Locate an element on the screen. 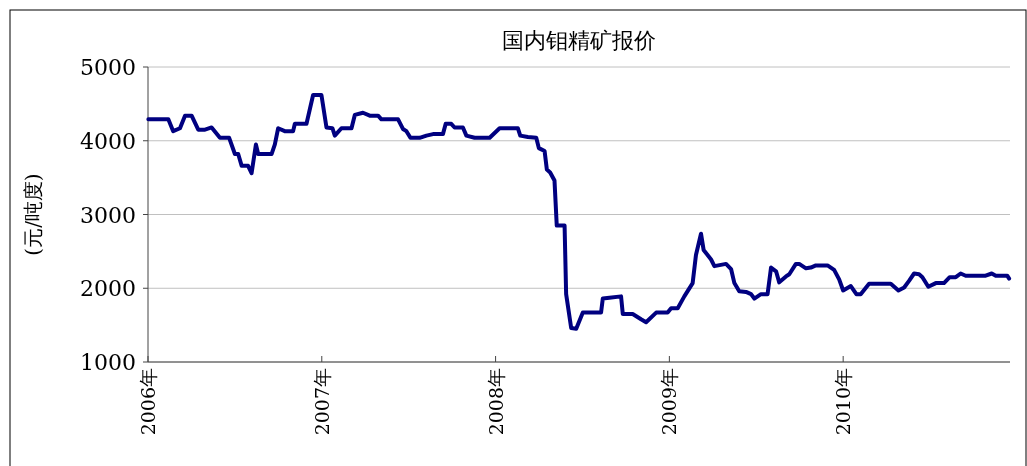  chart-title: 国内钼精矿报价 is located at coordinates (579, 40).